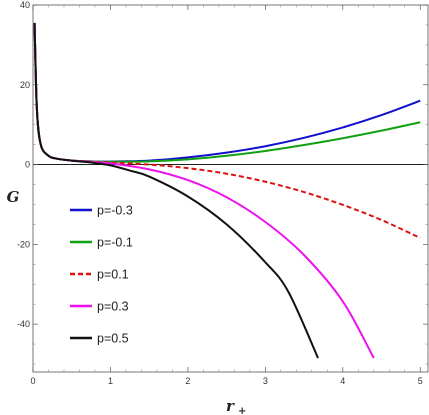 This screenshot has height=415, width=429. I want to click on x-tick-label: 1, so click(110, 381).